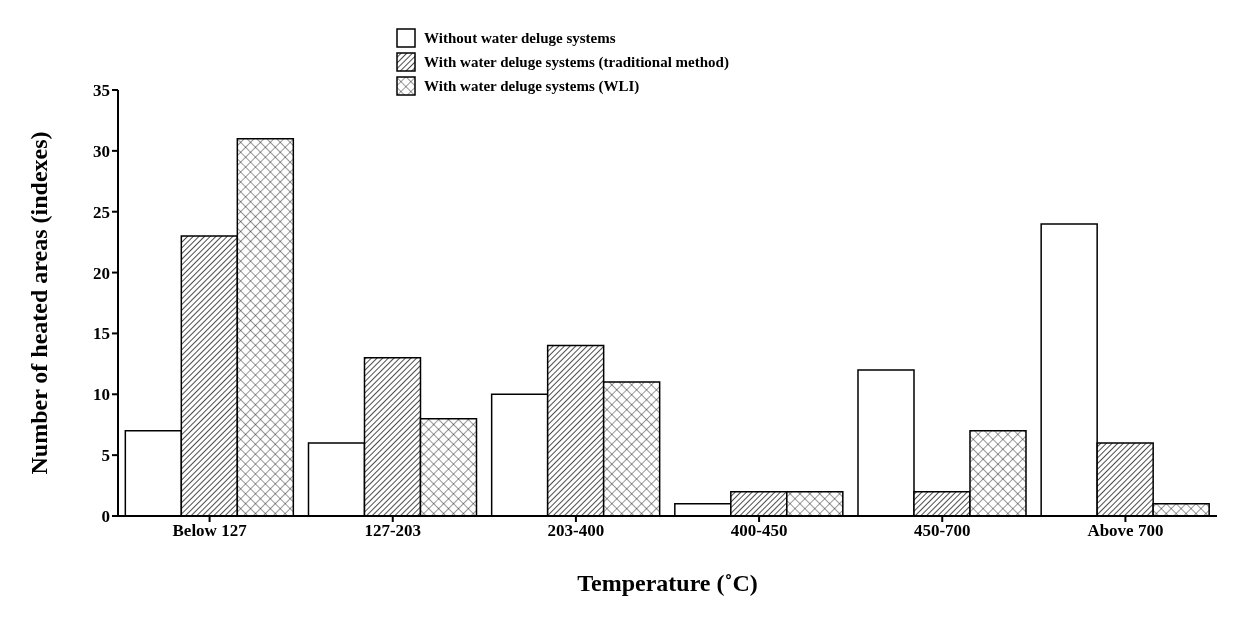  Describe the element at coordinates (105, 456) in the screenshot. I see `y-tick-label: 5` at that location.